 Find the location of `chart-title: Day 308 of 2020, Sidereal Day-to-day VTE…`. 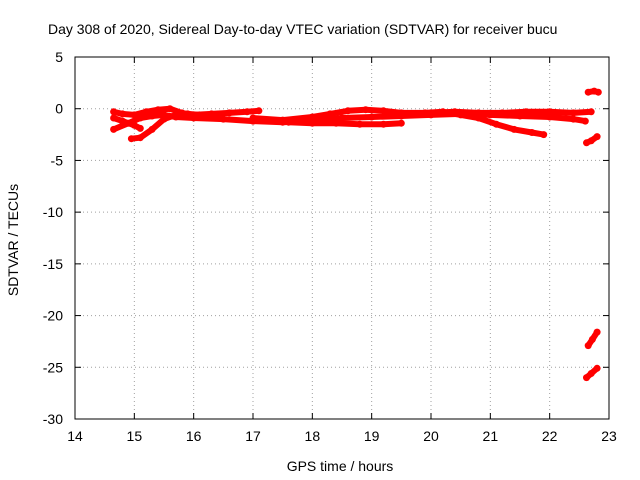

chart-title: Day 308 of 2020, Sidereal Day-to-day VTE… is located at coordinates (302, 29).